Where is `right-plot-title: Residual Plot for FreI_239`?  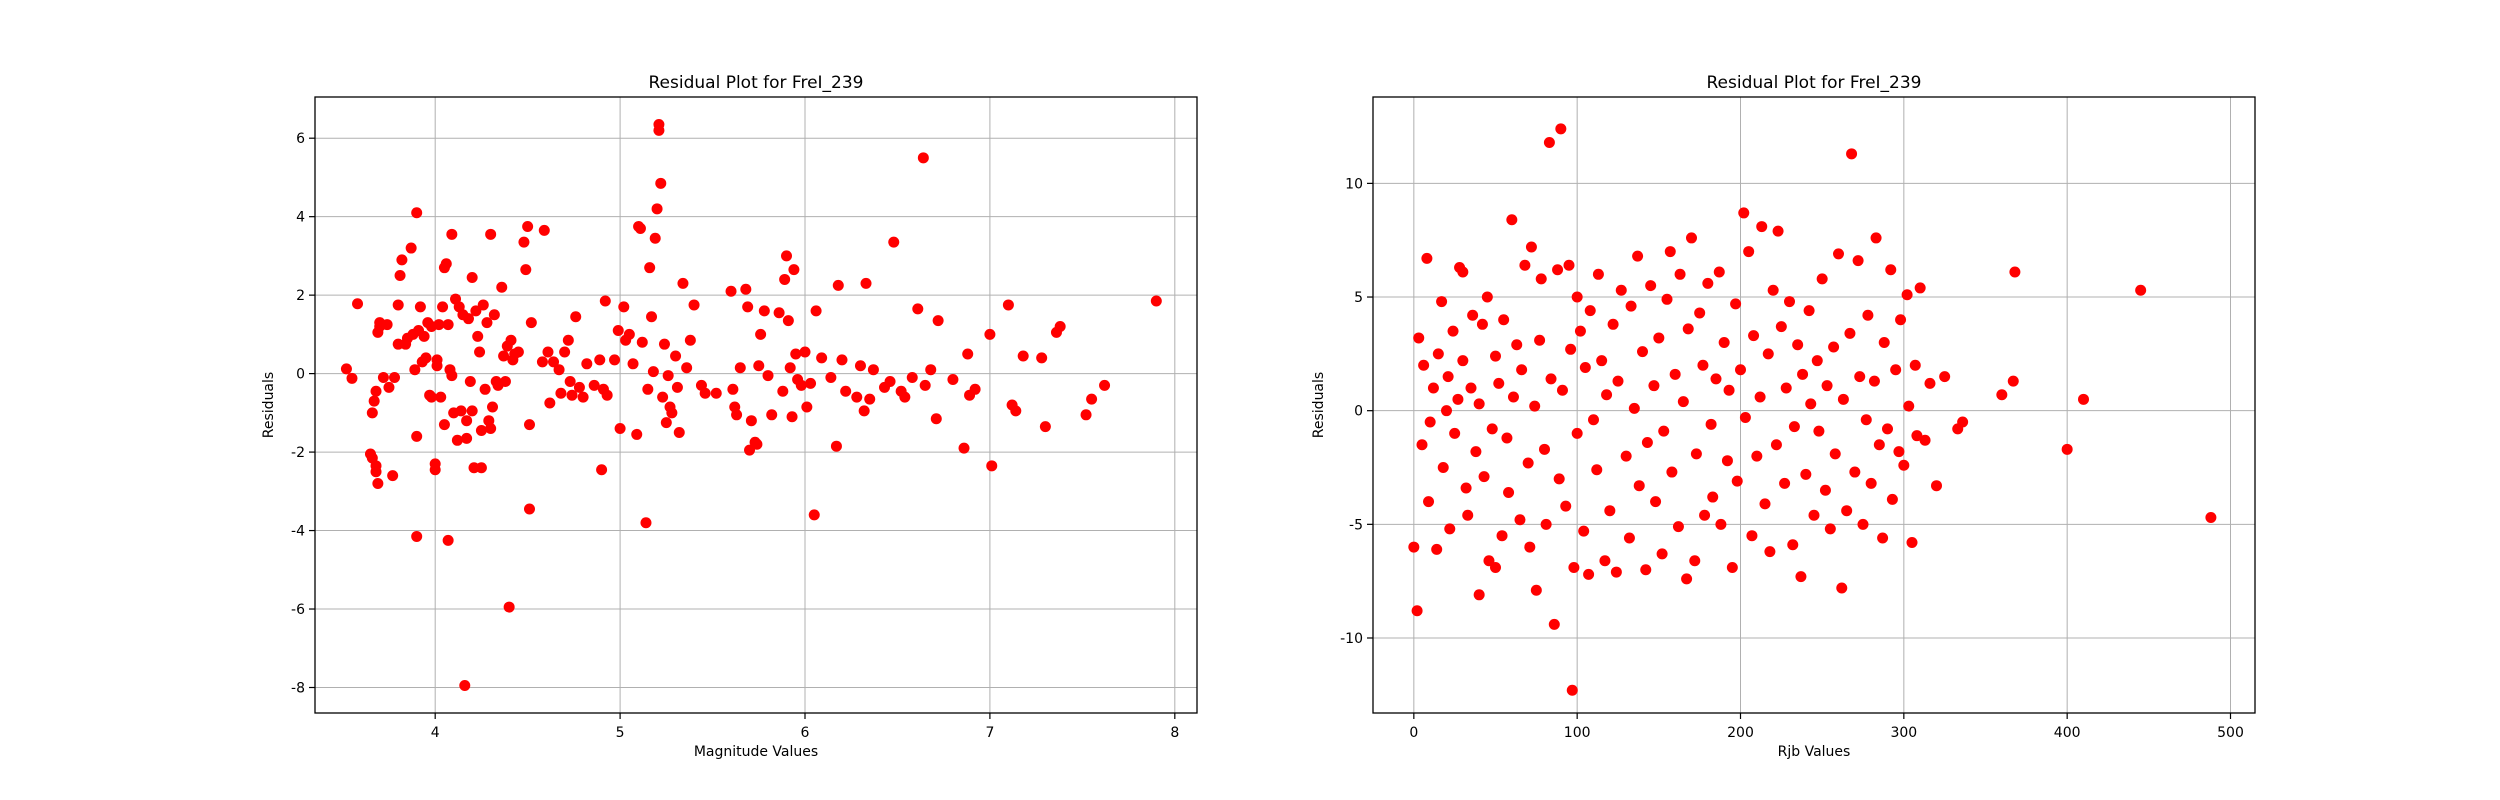 right-plot-title: Residual Plot for FreI_239 is located at coordinates (1814, 83).